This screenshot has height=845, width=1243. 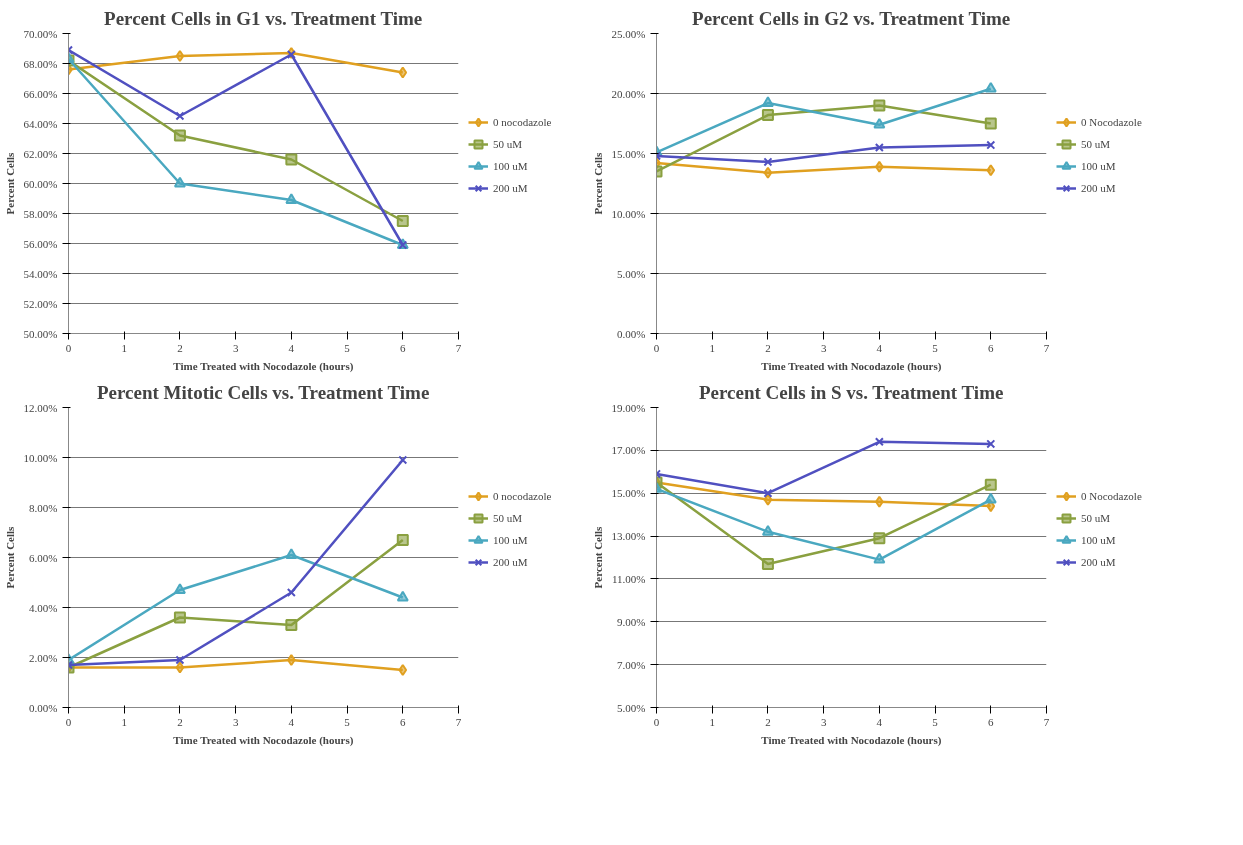 What do you see at coordinates (629, 578) in the screenshot?
I see `y-tick-label: 11.00%` at bounding box center [629, 578].